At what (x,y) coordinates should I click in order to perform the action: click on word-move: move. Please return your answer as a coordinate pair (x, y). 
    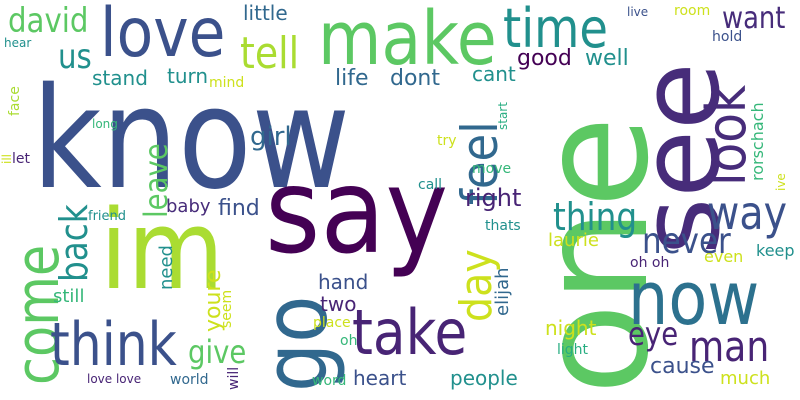
    Looking at the image, I should click on (492, 169).